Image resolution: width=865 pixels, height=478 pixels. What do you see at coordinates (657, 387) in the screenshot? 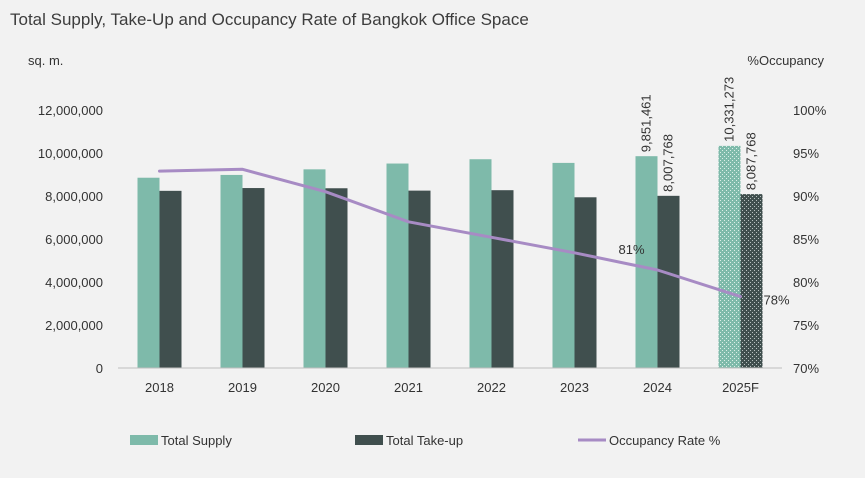
I see `x-tick-label: 2024` at bounding box center [657, 387].